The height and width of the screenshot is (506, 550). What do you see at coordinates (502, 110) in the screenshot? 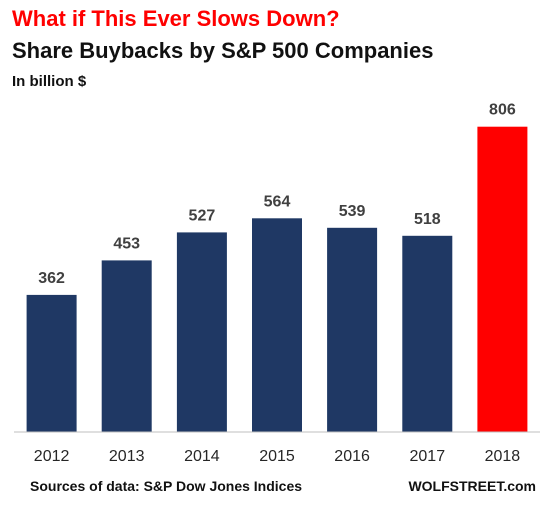
I see `data-label-2018: 806` at bounding box center [502, 110].